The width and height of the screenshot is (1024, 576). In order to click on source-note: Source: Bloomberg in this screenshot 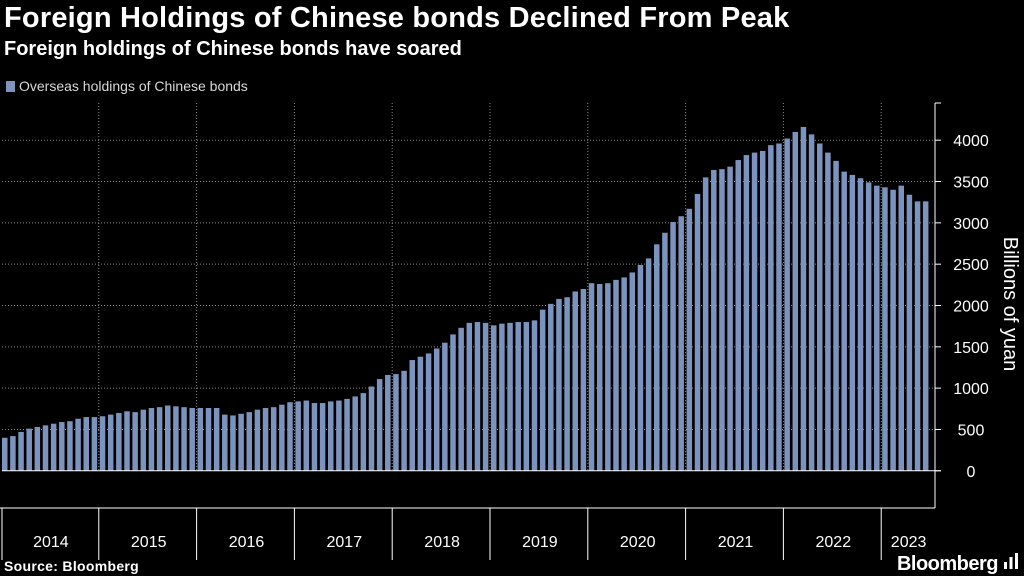, I will do `click(72, 566)`.